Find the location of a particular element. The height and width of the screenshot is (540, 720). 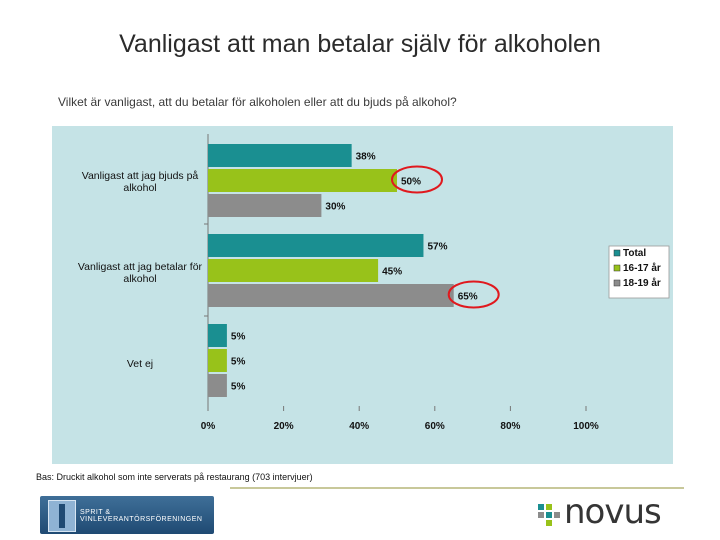

x-tick-label: 100% is located at coordinates (586, 426).